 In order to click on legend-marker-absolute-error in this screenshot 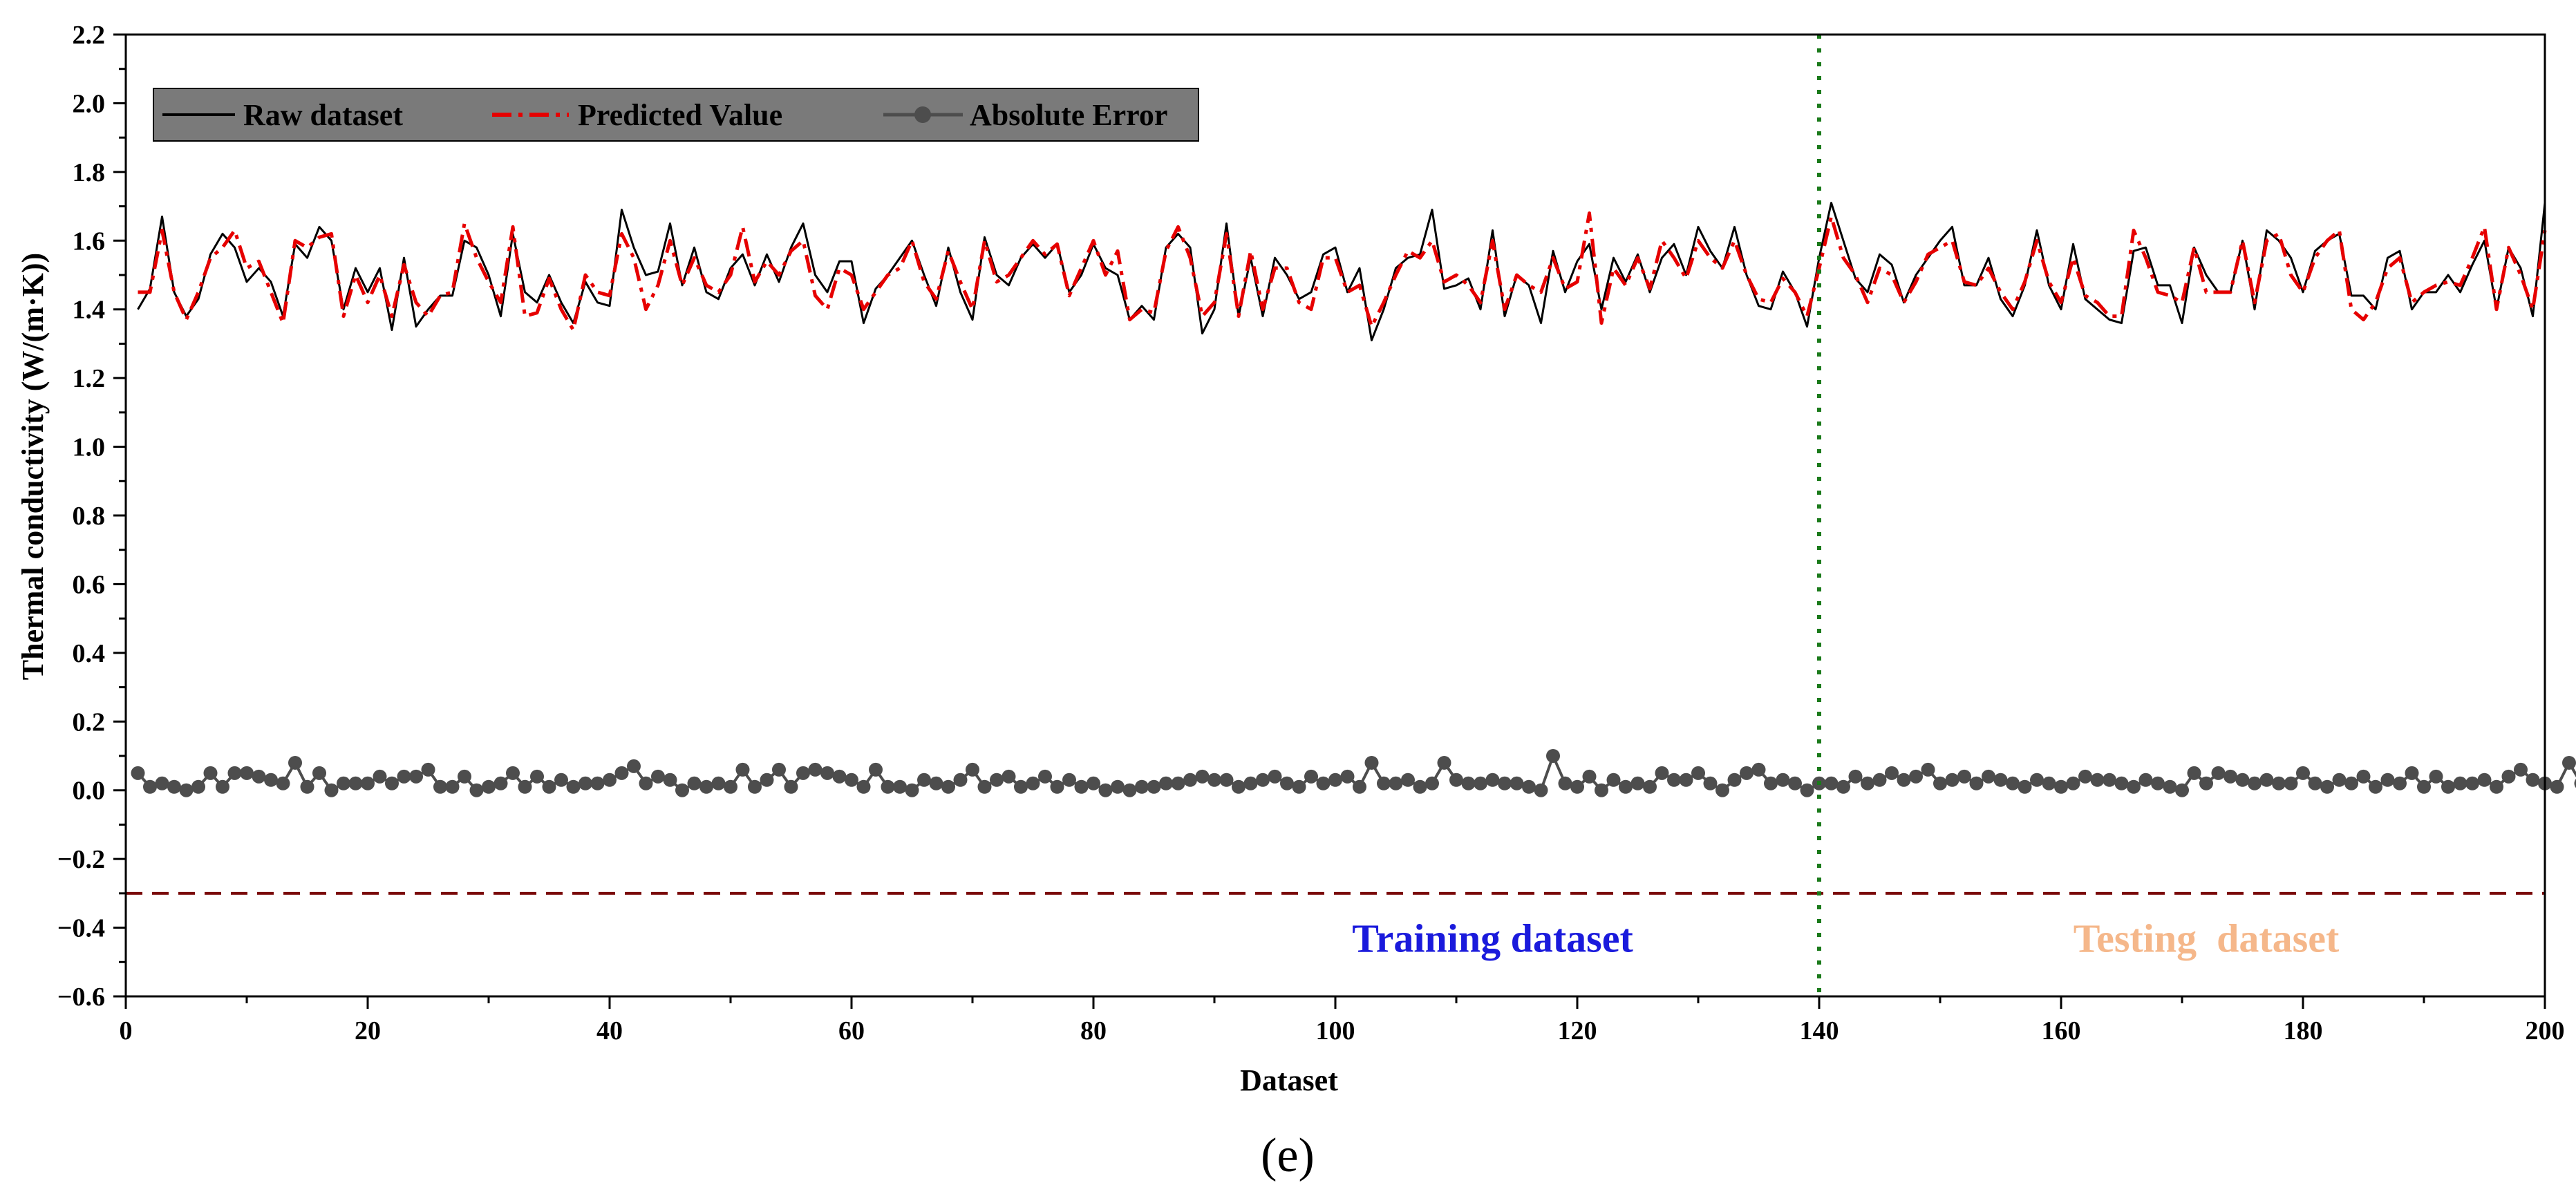, I will do `click(922, 114)`.